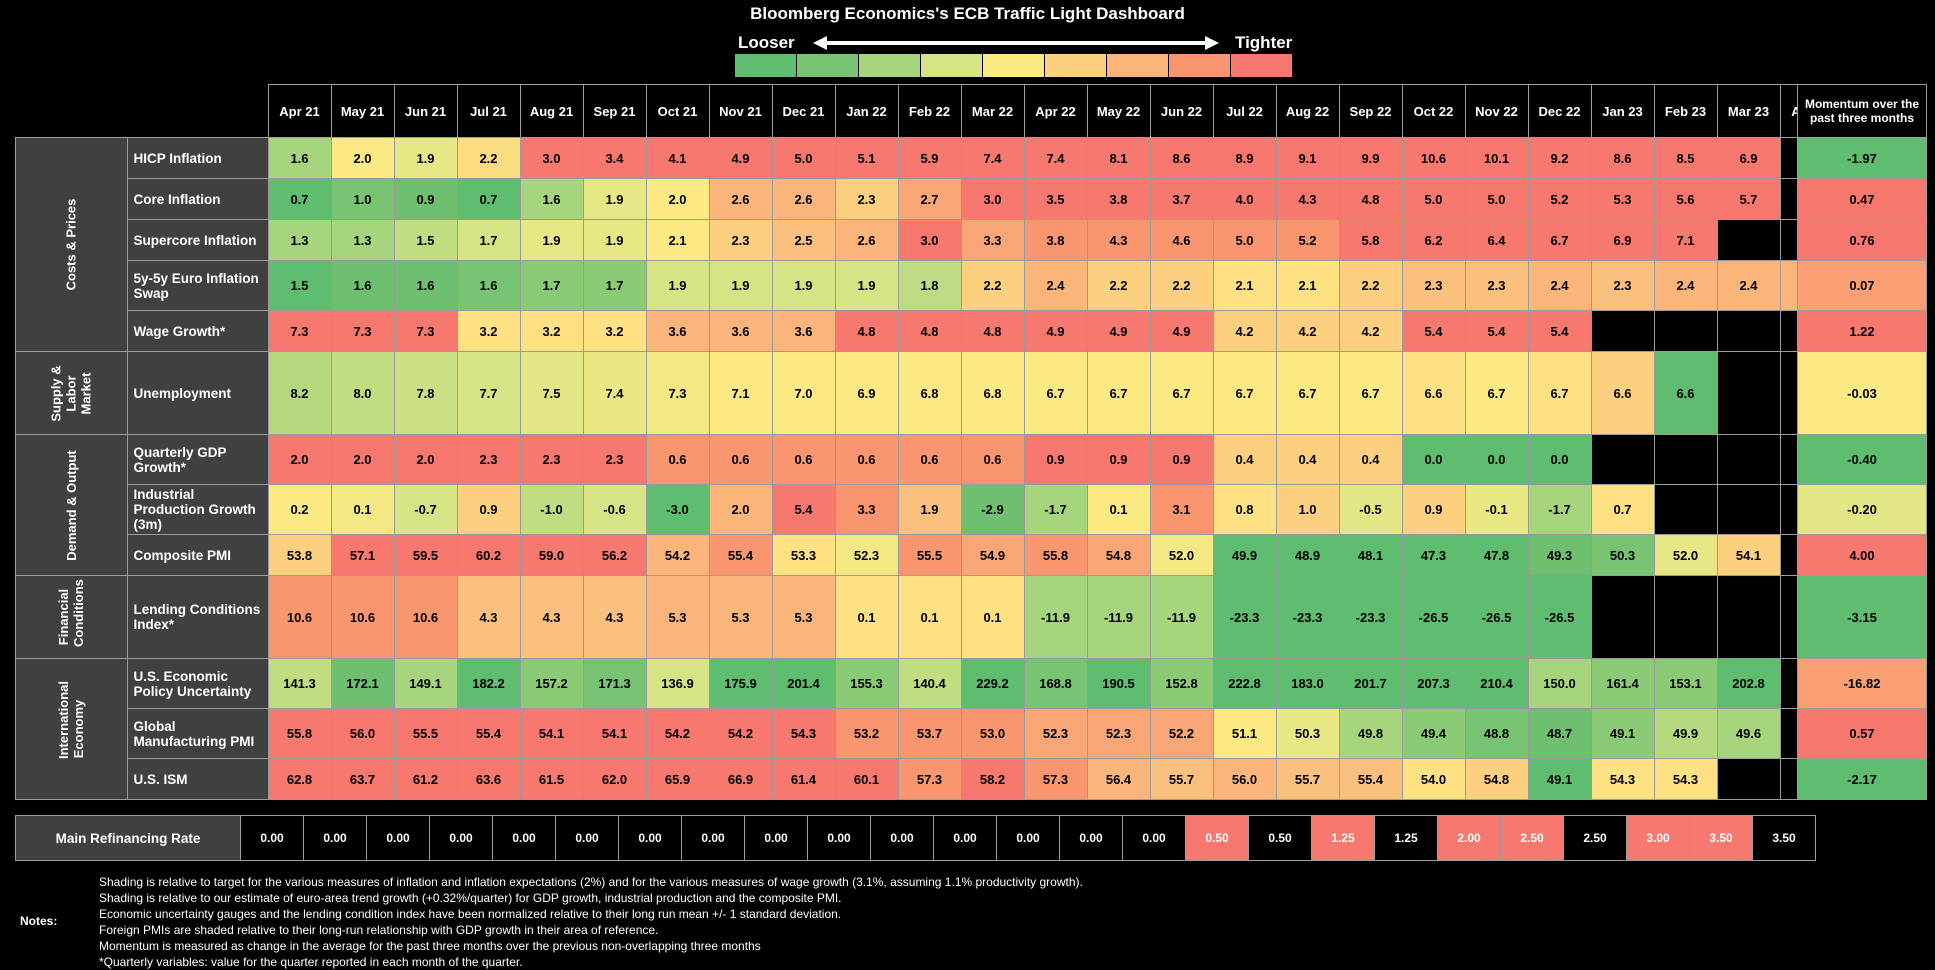 Image resolution: width=1935 pixels, height=970 pixels. What do you see at coordinates (362, 555) in the screenshot?
I see `heatmap-cell: 57.1` at bounding box center [362, 555].